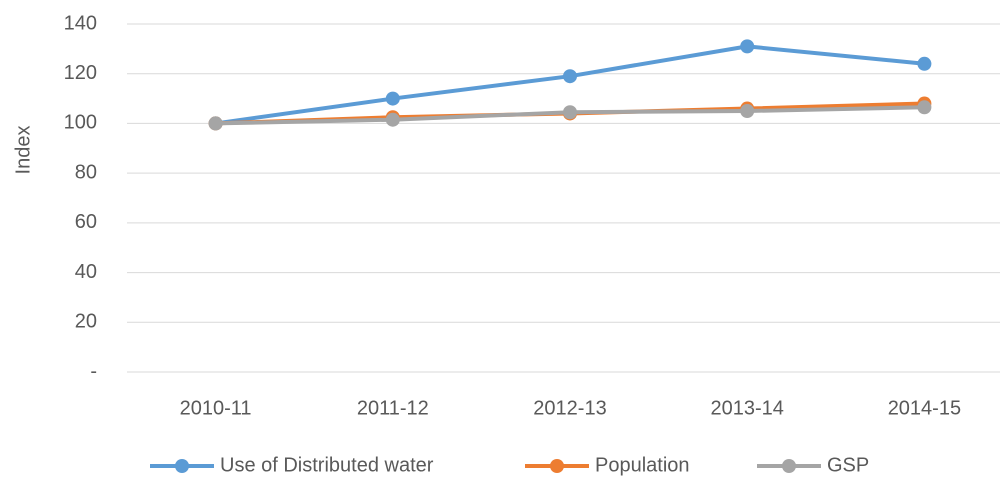  I want to click on y-tick-label: 100, so click(80, 123).